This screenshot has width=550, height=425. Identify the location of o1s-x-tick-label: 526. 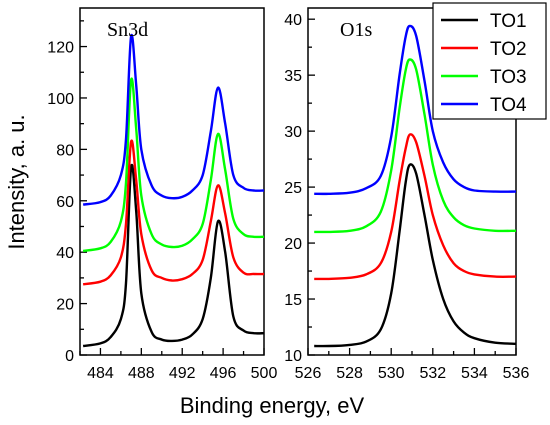
(308, 373).